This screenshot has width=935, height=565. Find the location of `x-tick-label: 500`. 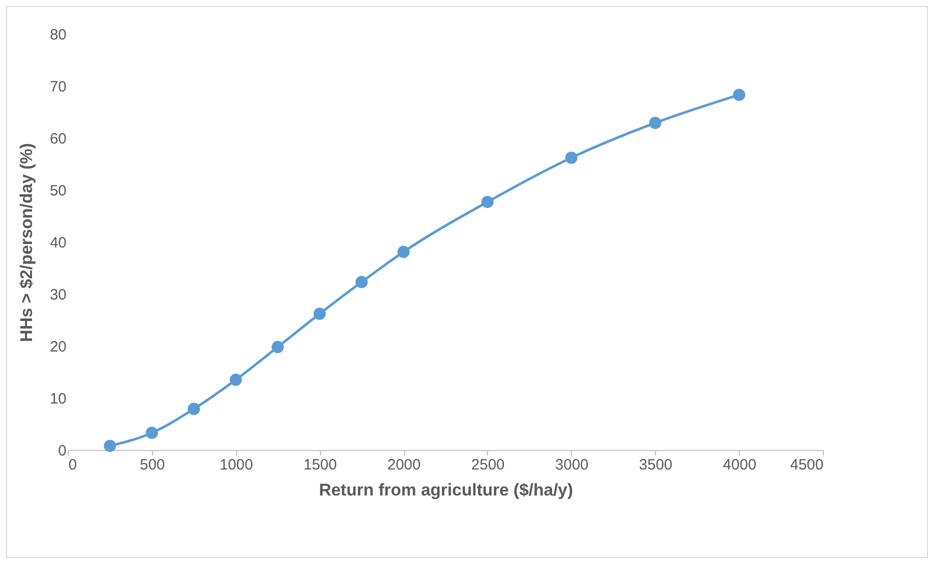

x-tick-label: 500 is located at coordinates (152, 465).